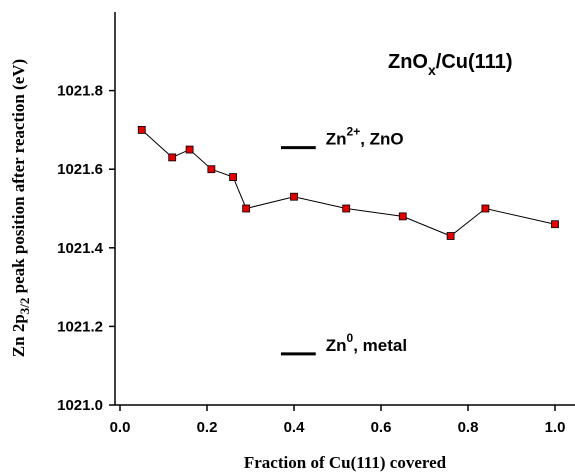 The image size is (575, 475). What do you see at coordinates (120, 427) in the screenshot?
I see `x-tick-label-0: 0.0` at bounding box center [120, 427].